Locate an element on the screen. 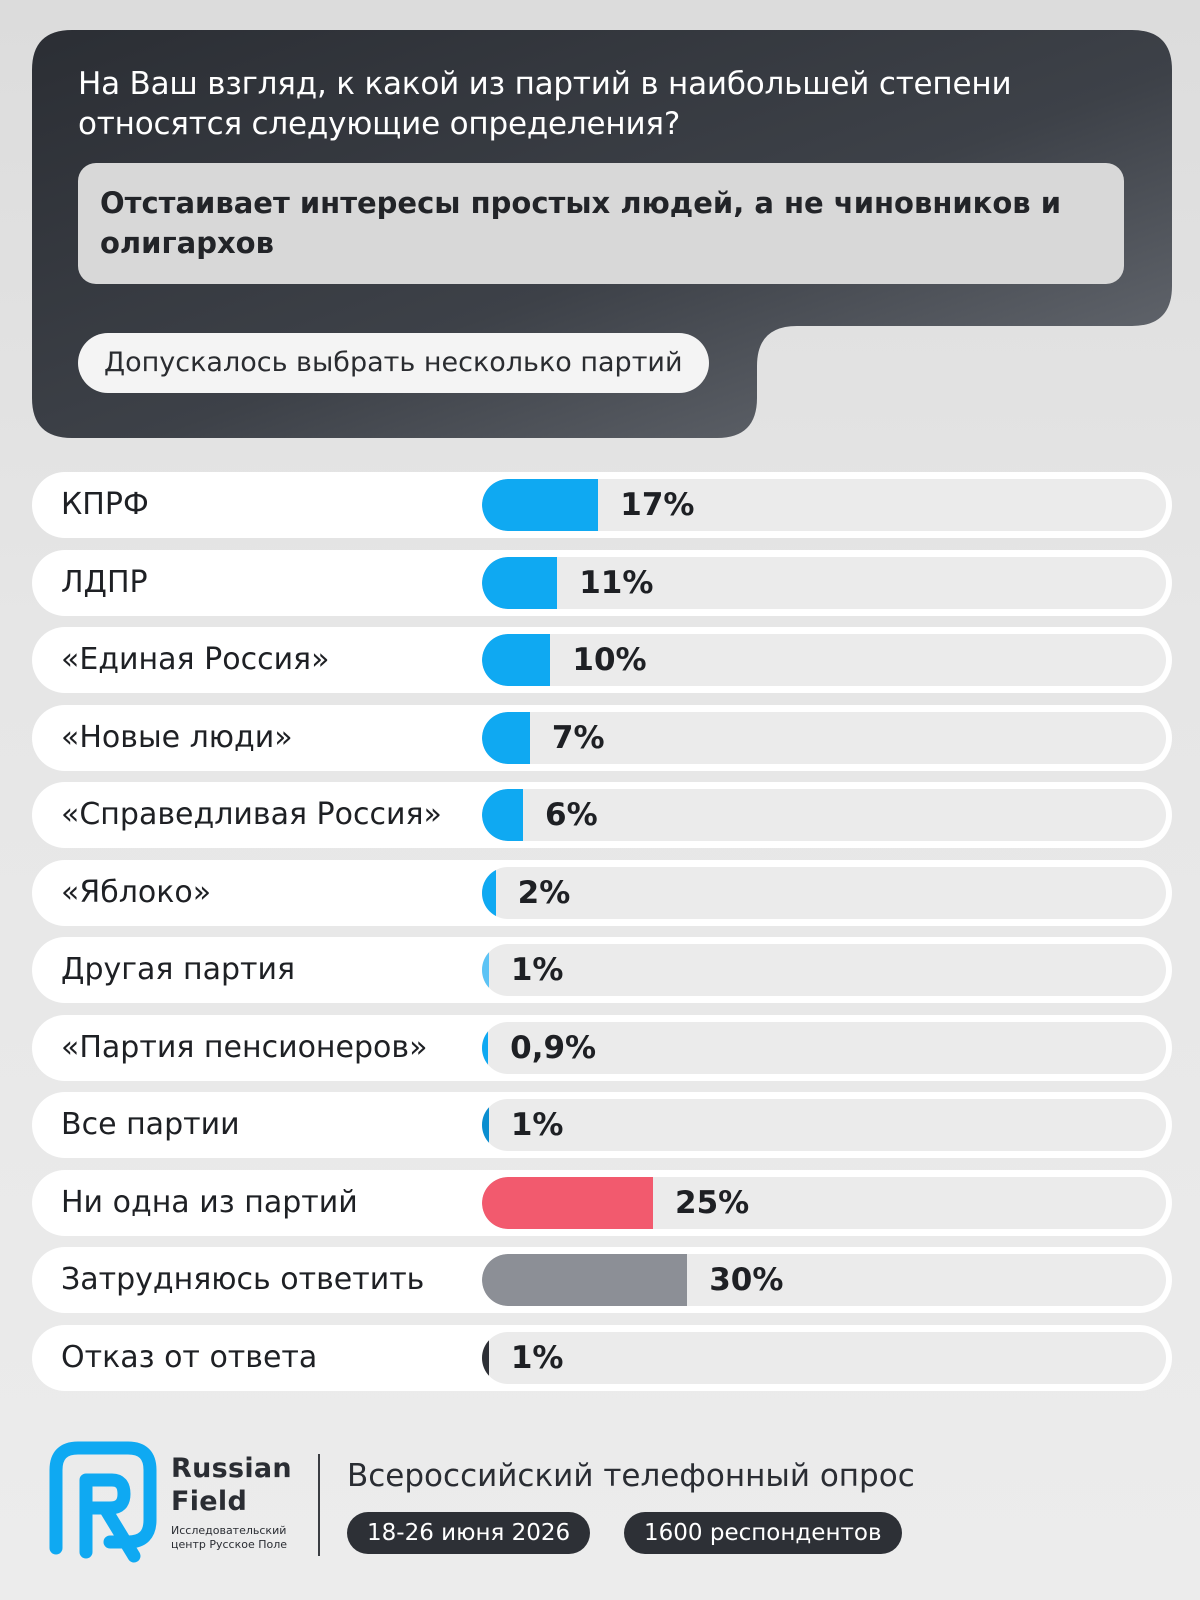 Image resolution: width=1200 pixels, height=1600 pixels. bar-track: 2% is located at coordinates (824, 892).